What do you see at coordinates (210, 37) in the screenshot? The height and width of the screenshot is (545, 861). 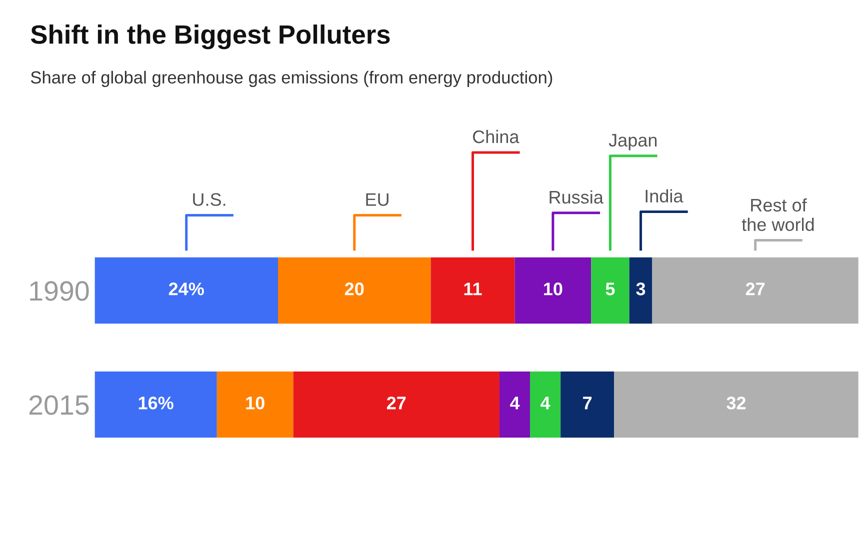 I see `chart-title: Shift in the Biggest Polluters` at bounding box center [210, 37].